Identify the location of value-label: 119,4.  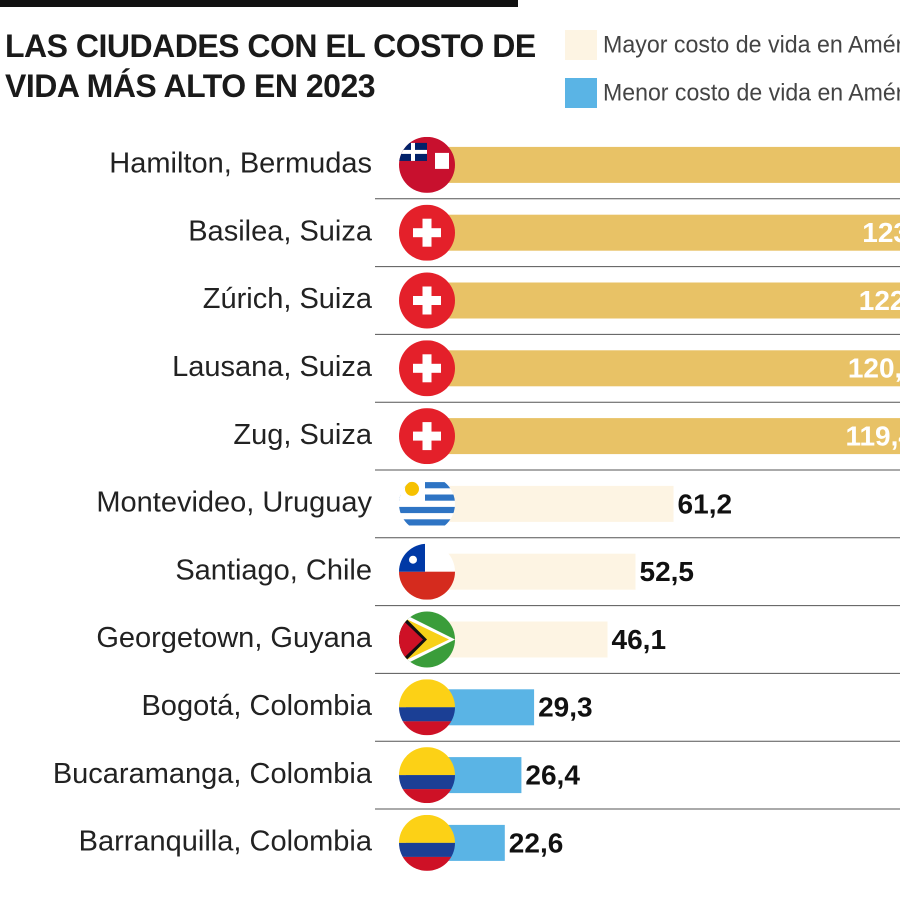
(872, 435).